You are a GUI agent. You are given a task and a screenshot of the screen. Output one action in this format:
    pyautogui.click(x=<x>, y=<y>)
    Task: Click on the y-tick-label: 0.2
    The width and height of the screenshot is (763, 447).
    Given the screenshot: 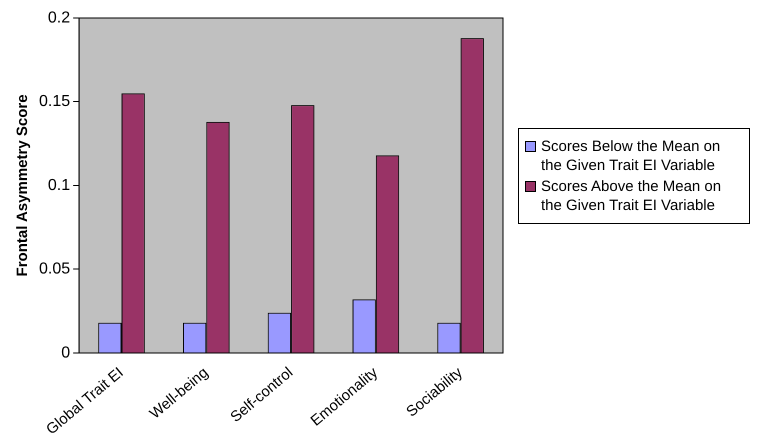 What is the action you would take?
    pyautogui.click(x=59, y=17)
    